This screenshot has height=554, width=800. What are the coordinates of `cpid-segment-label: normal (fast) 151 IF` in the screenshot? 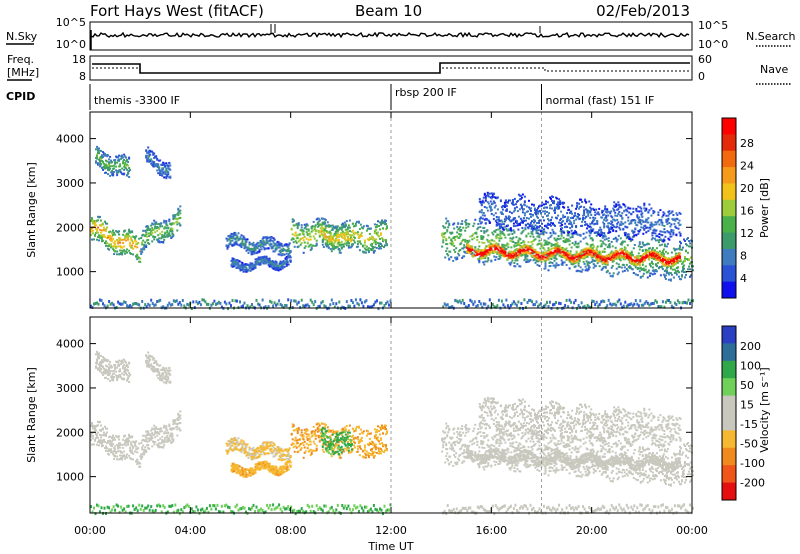 It's located at (600, 100).